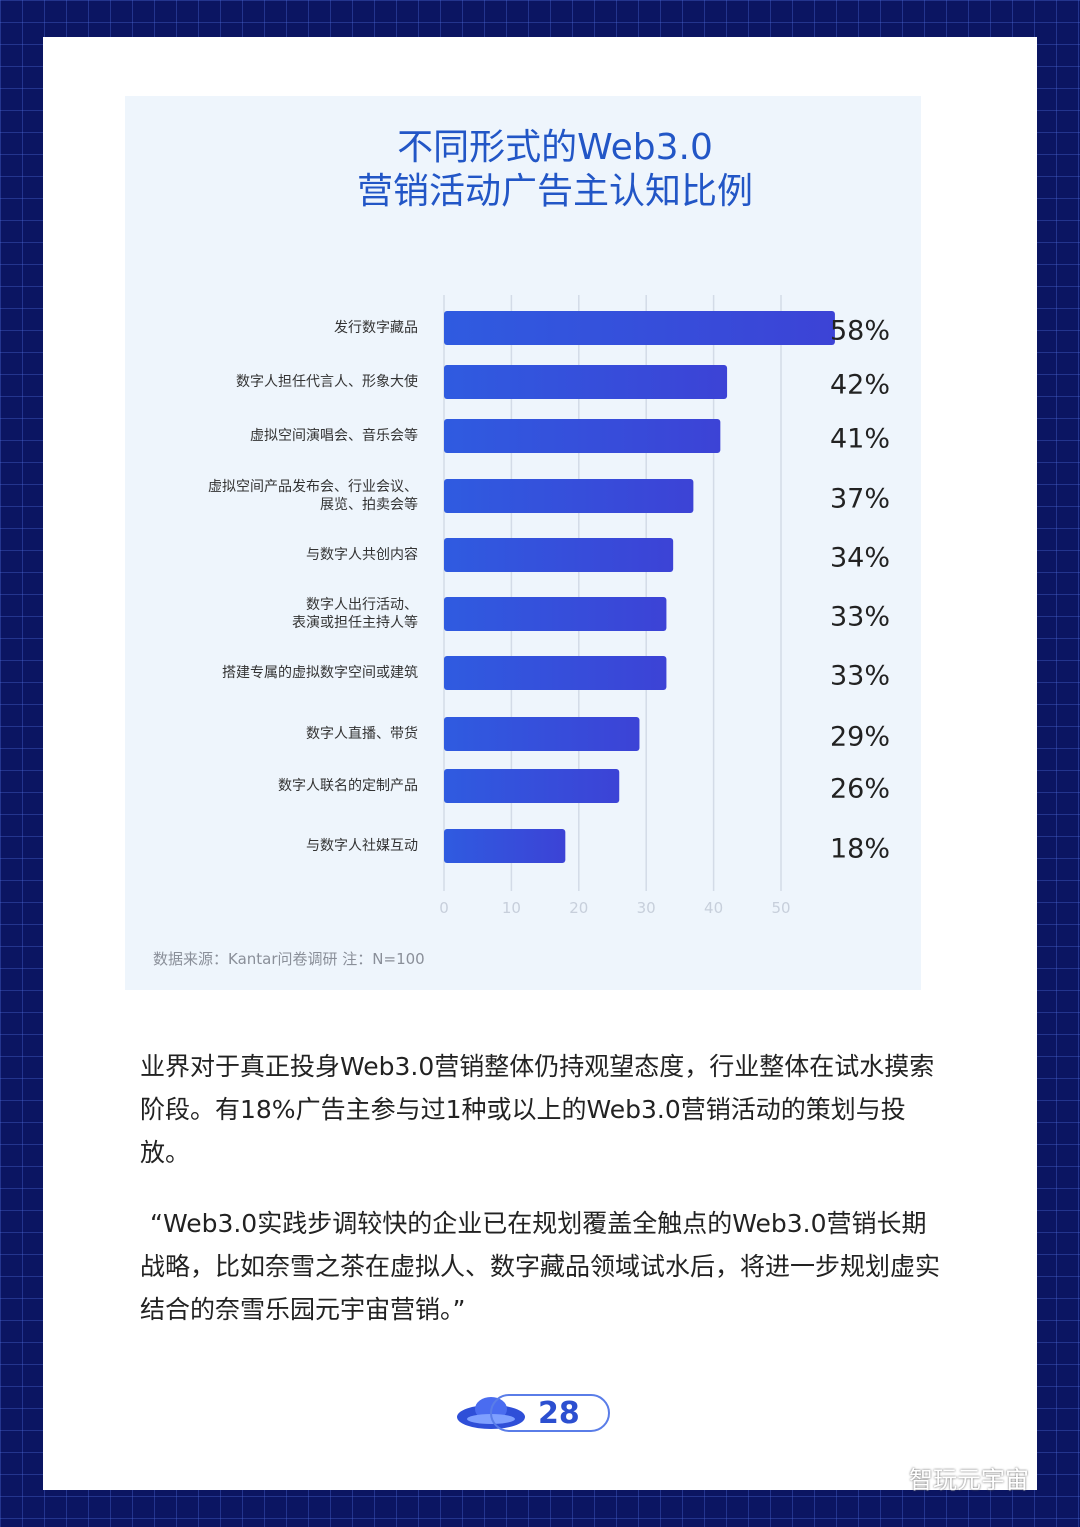  I want to click on category-label: 数字人联名的定制产品, so click(348, 786).